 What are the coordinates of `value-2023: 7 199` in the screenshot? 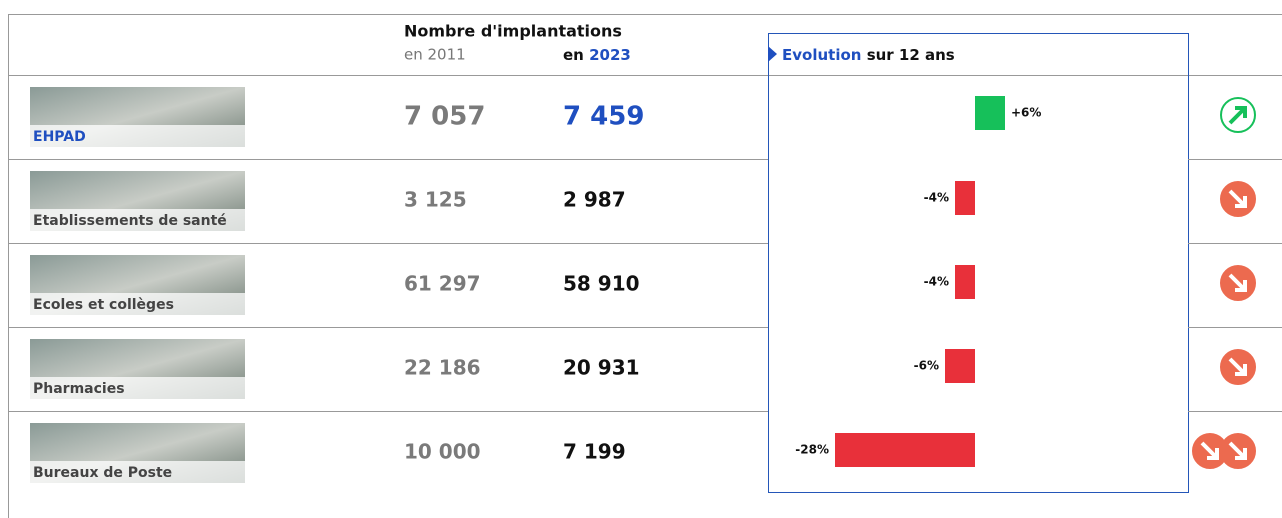 It's located at (594, 452).